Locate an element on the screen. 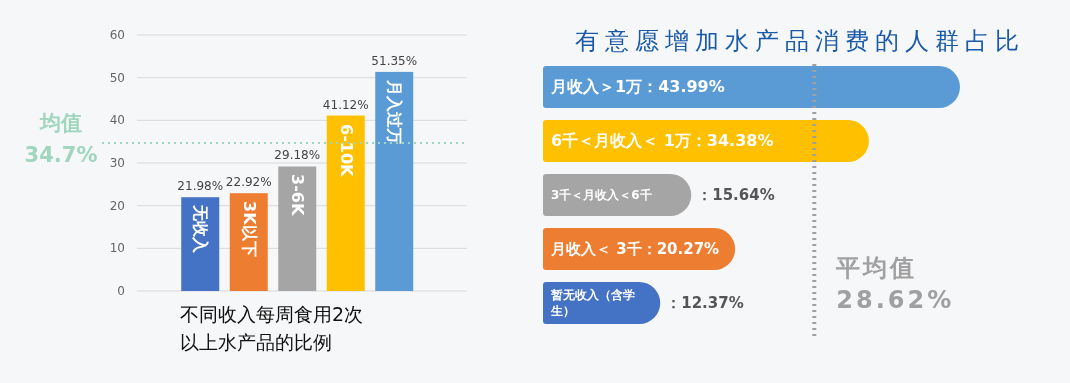 The width and height of the screenshot is (1070, 383). x-tick-label: 3-6K is located at coordinates (298, 195).